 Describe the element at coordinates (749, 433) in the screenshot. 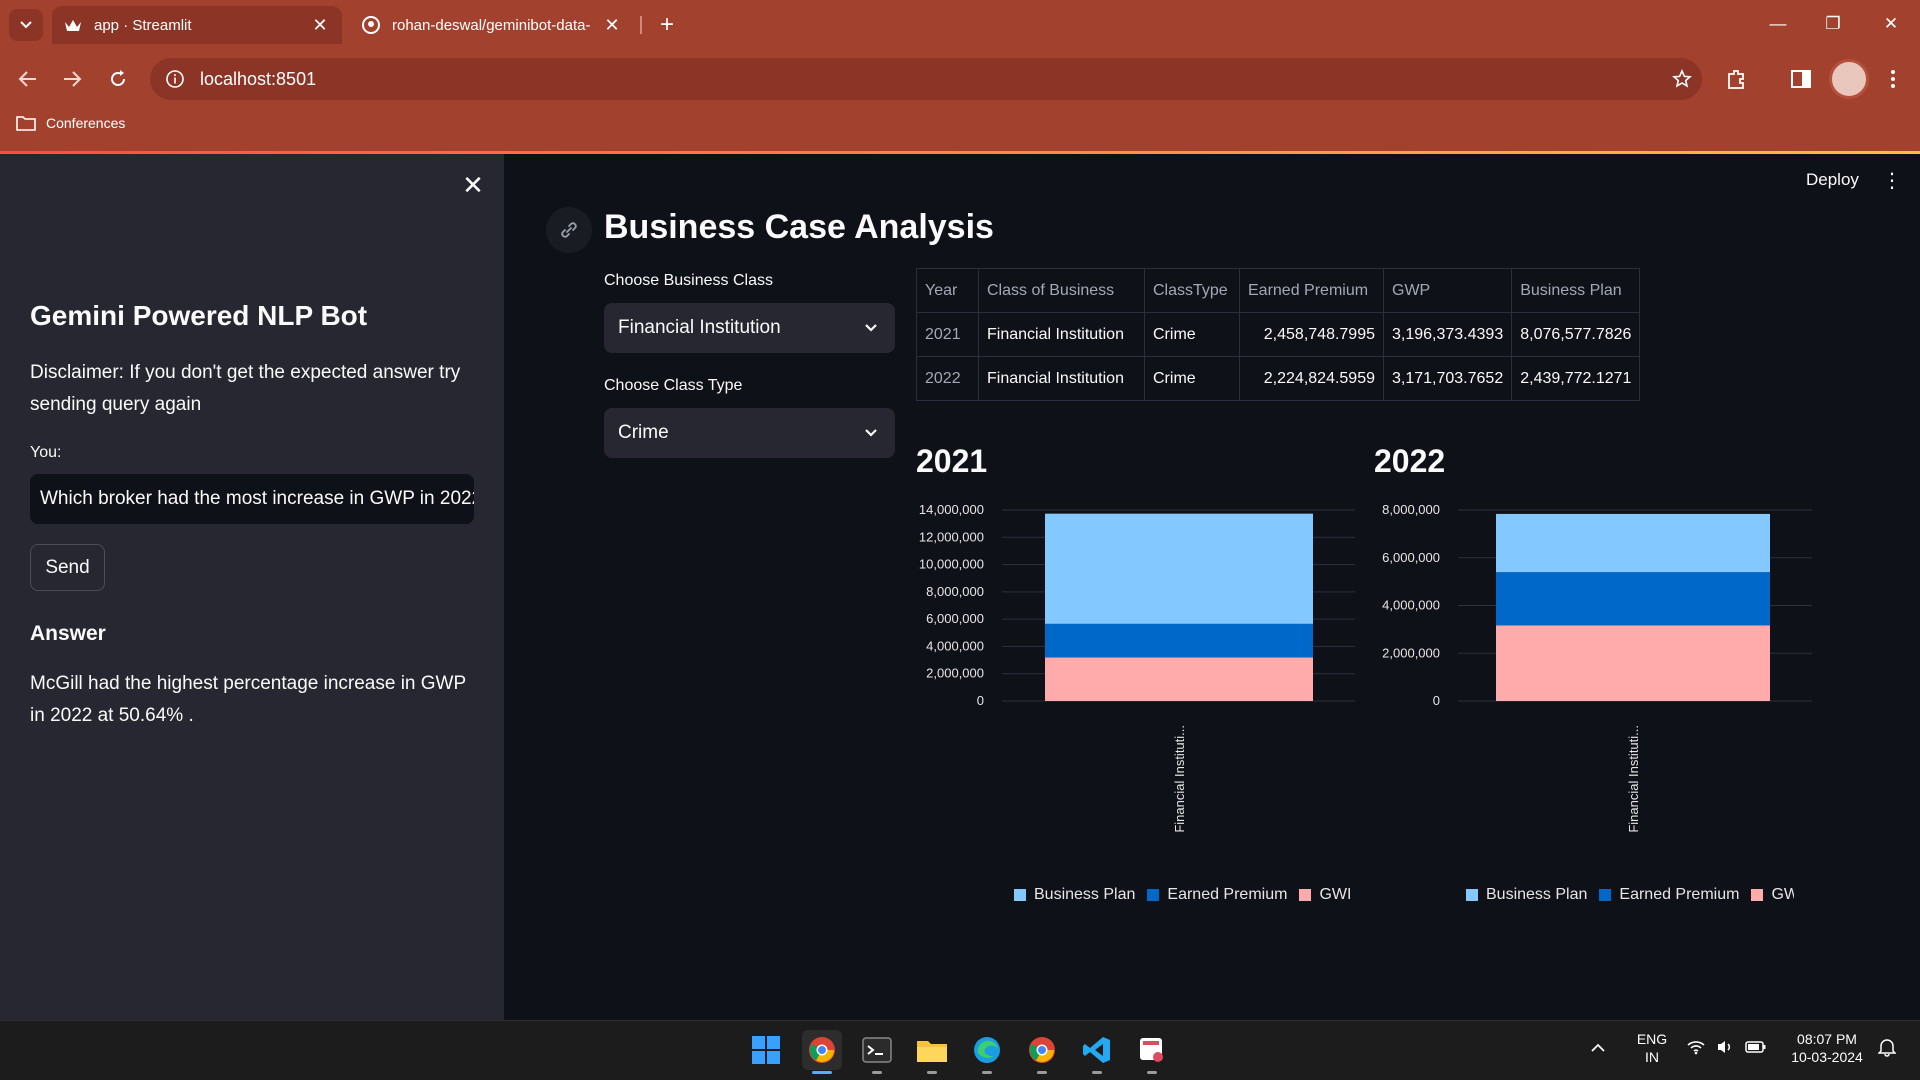

I see `class-type-select: Crime` at that location.